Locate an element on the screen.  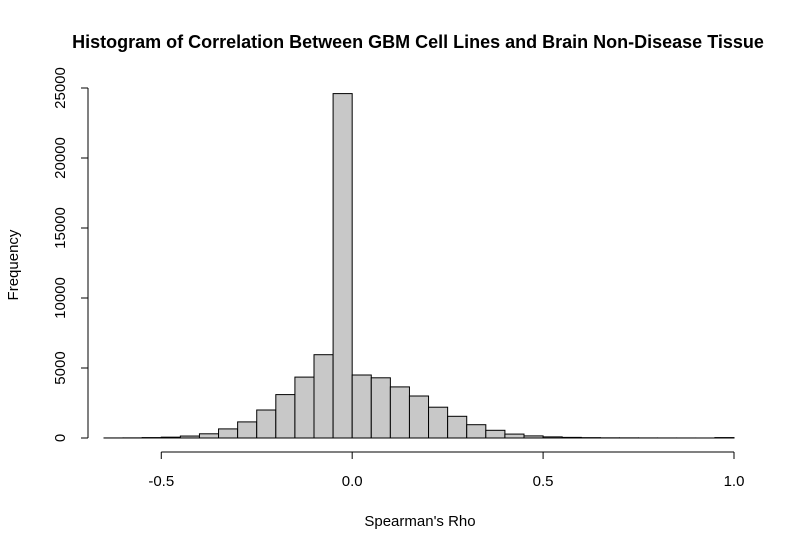
x-tick-label: 0.5 is located at coordinates (543, 481).